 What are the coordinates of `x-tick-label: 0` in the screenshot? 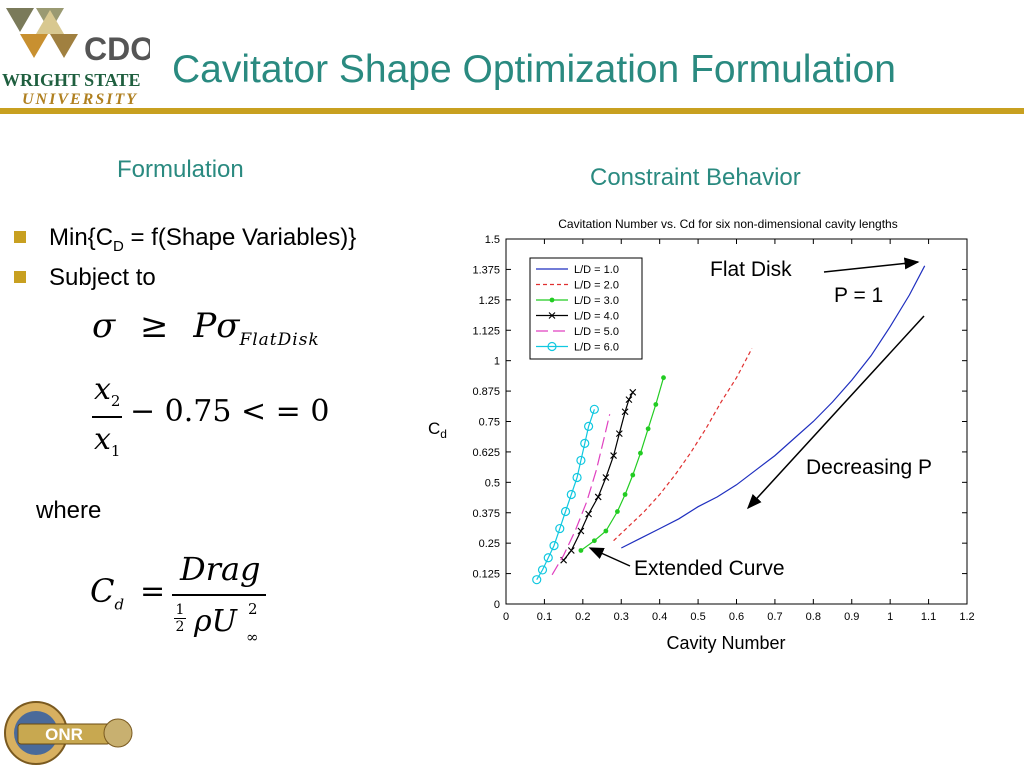 It's located at (506, 617).